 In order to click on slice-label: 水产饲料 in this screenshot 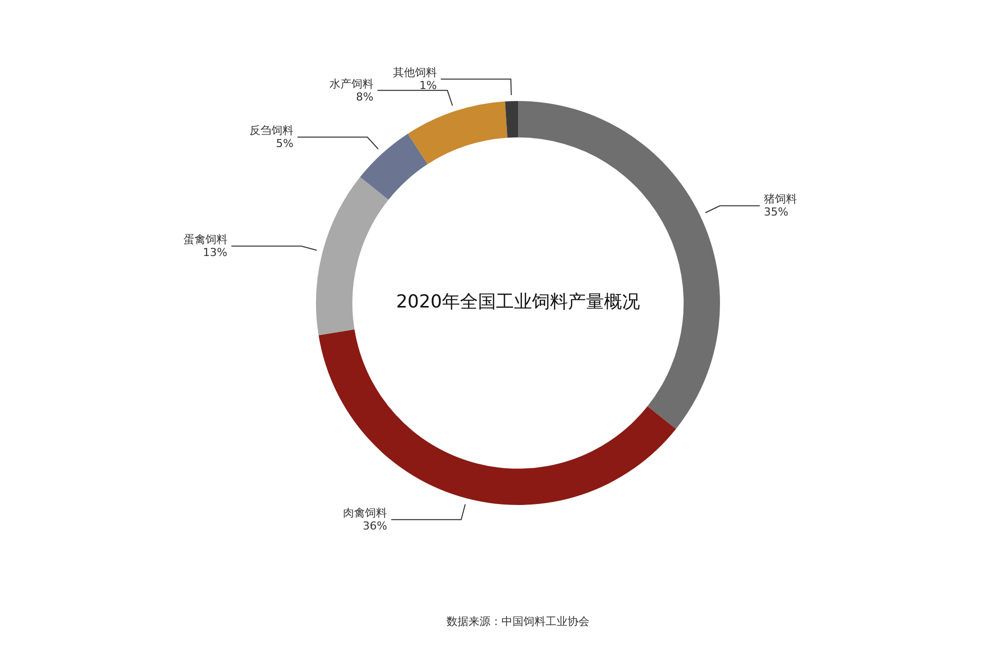, I will do `click(351, 83)`.